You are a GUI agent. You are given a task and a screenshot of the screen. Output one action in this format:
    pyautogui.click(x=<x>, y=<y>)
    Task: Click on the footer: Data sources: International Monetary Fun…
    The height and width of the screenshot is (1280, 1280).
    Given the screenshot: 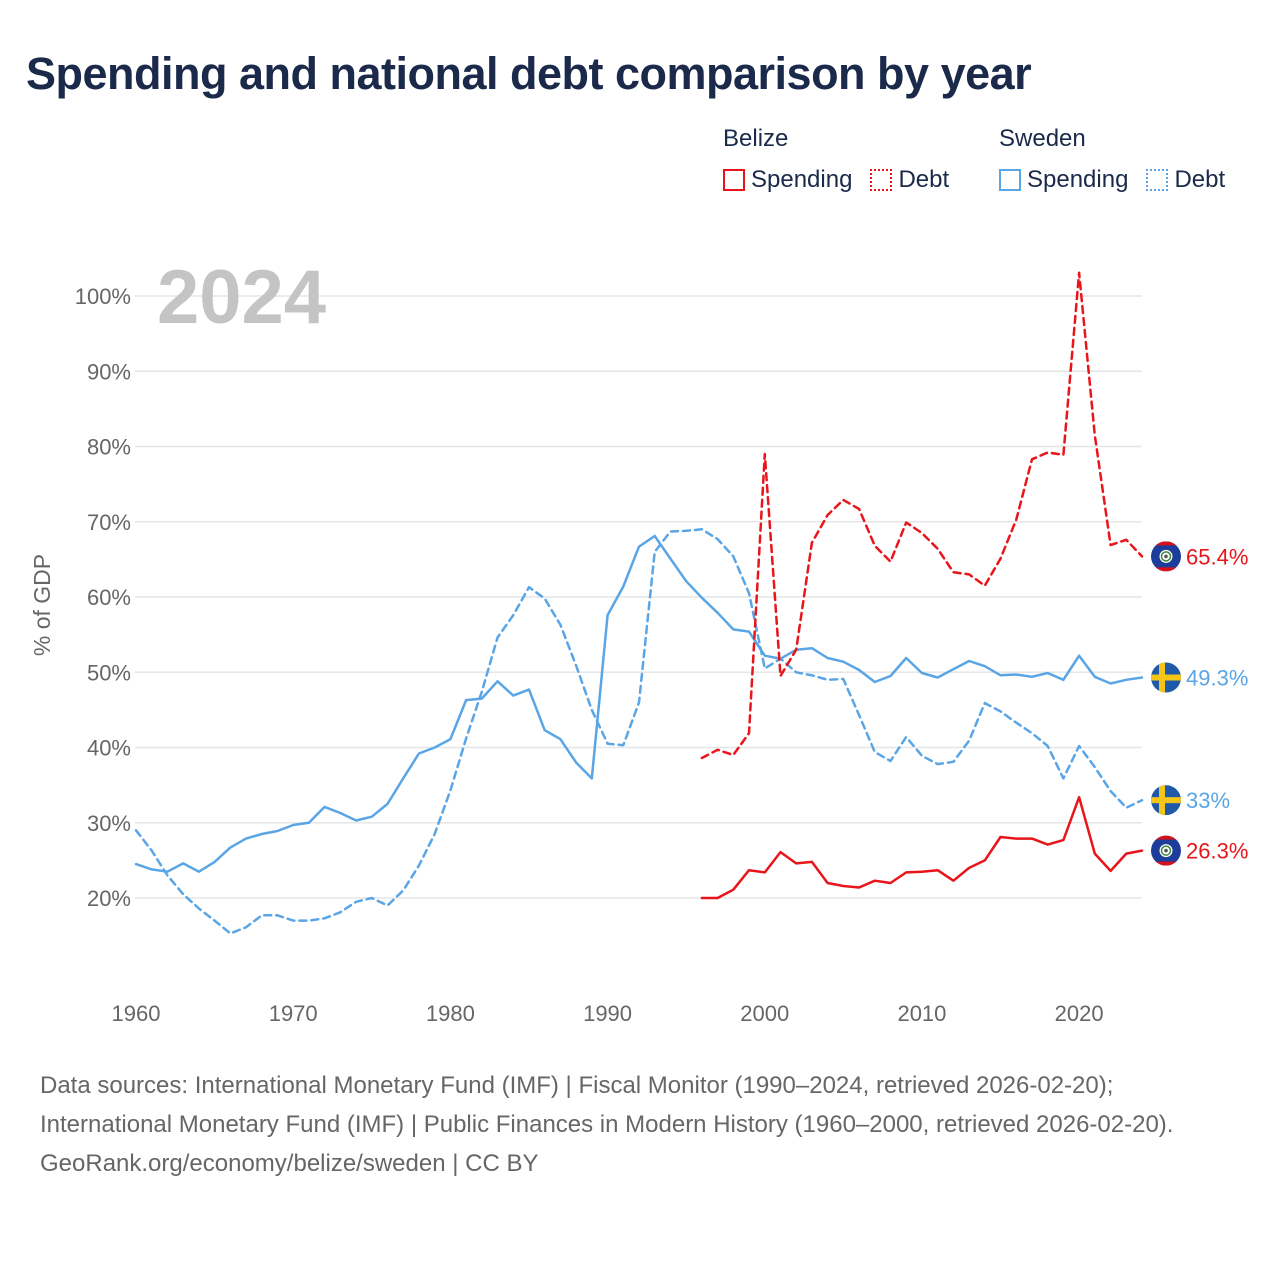 What is the action you would take?
    pyautogui.click(x=640, y=1124)
    